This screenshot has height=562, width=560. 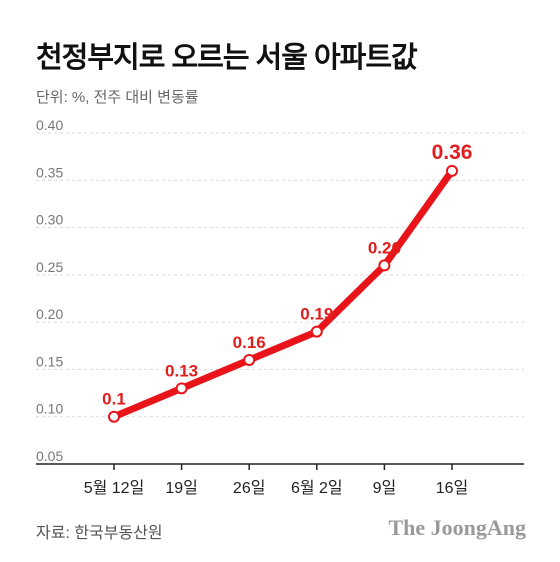 What do you see at coordinates (316, 314) in the screenshot?
I see `data-label: 0.19` at bounding box center [316, 314].